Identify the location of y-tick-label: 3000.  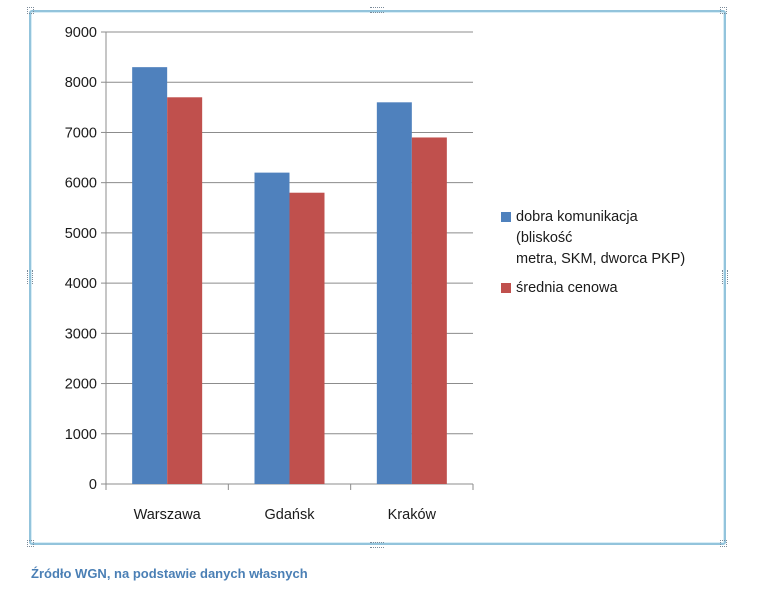
(81, 334).